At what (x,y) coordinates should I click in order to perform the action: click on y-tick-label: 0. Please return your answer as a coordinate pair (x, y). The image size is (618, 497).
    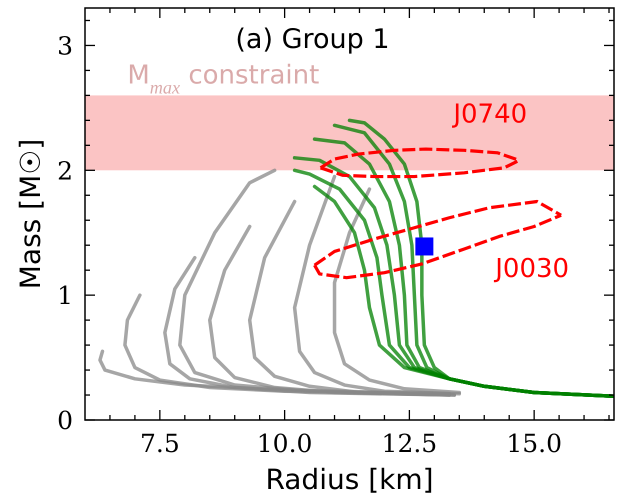
    Looking at the image, I should click on (65, 420).